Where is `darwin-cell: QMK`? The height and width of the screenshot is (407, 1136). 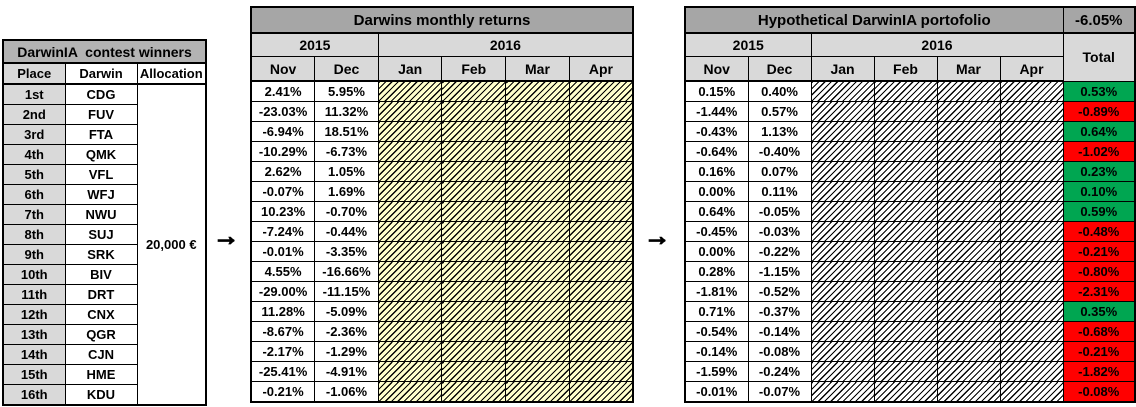 darwin-cell: QMK is located at coordinates (101, 154).